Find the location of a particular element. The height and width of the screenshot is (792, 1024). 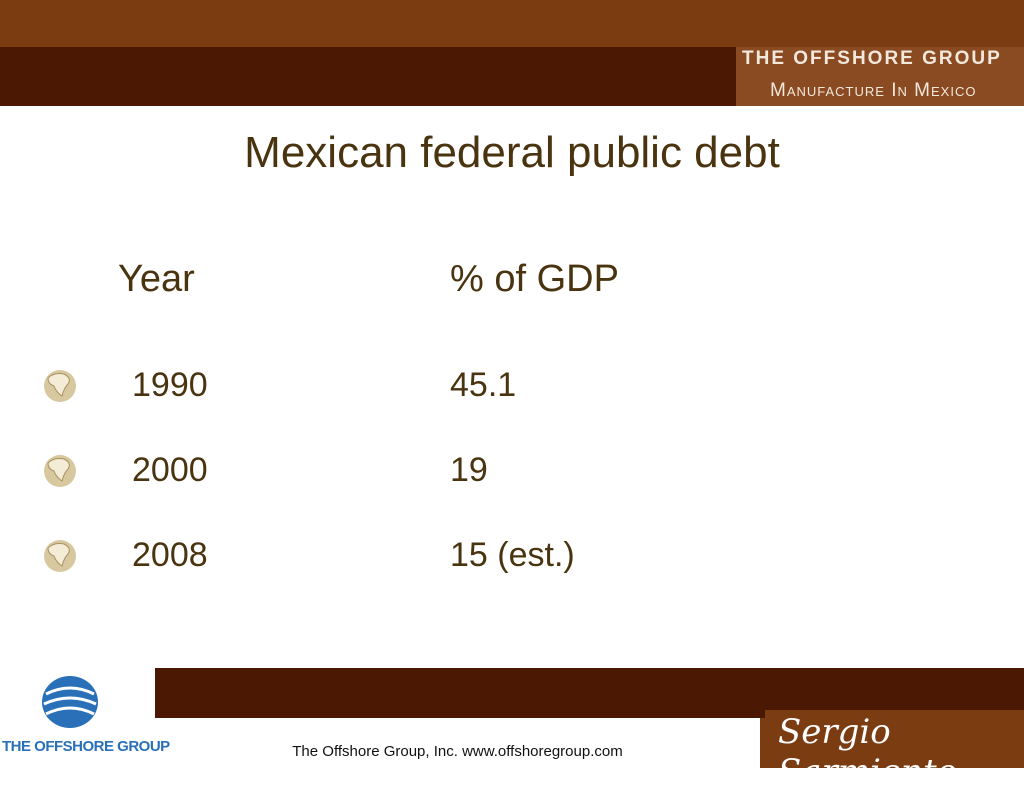

signature-box is located at coordinates (894, 739).